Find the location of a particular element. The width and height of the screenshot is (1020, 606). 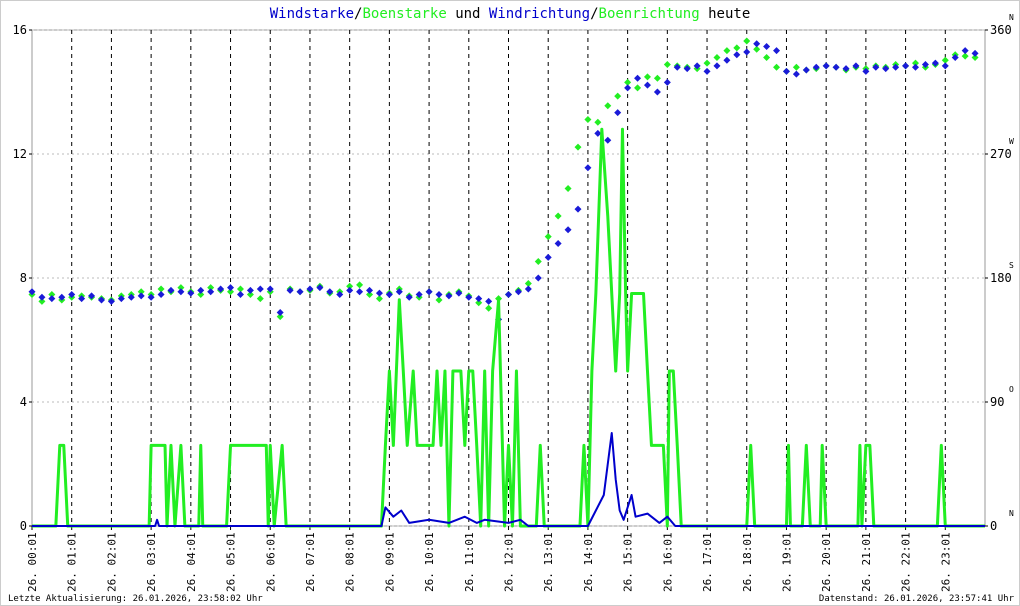

title-part: Boenrichtung is located at coordinates (649, 14).